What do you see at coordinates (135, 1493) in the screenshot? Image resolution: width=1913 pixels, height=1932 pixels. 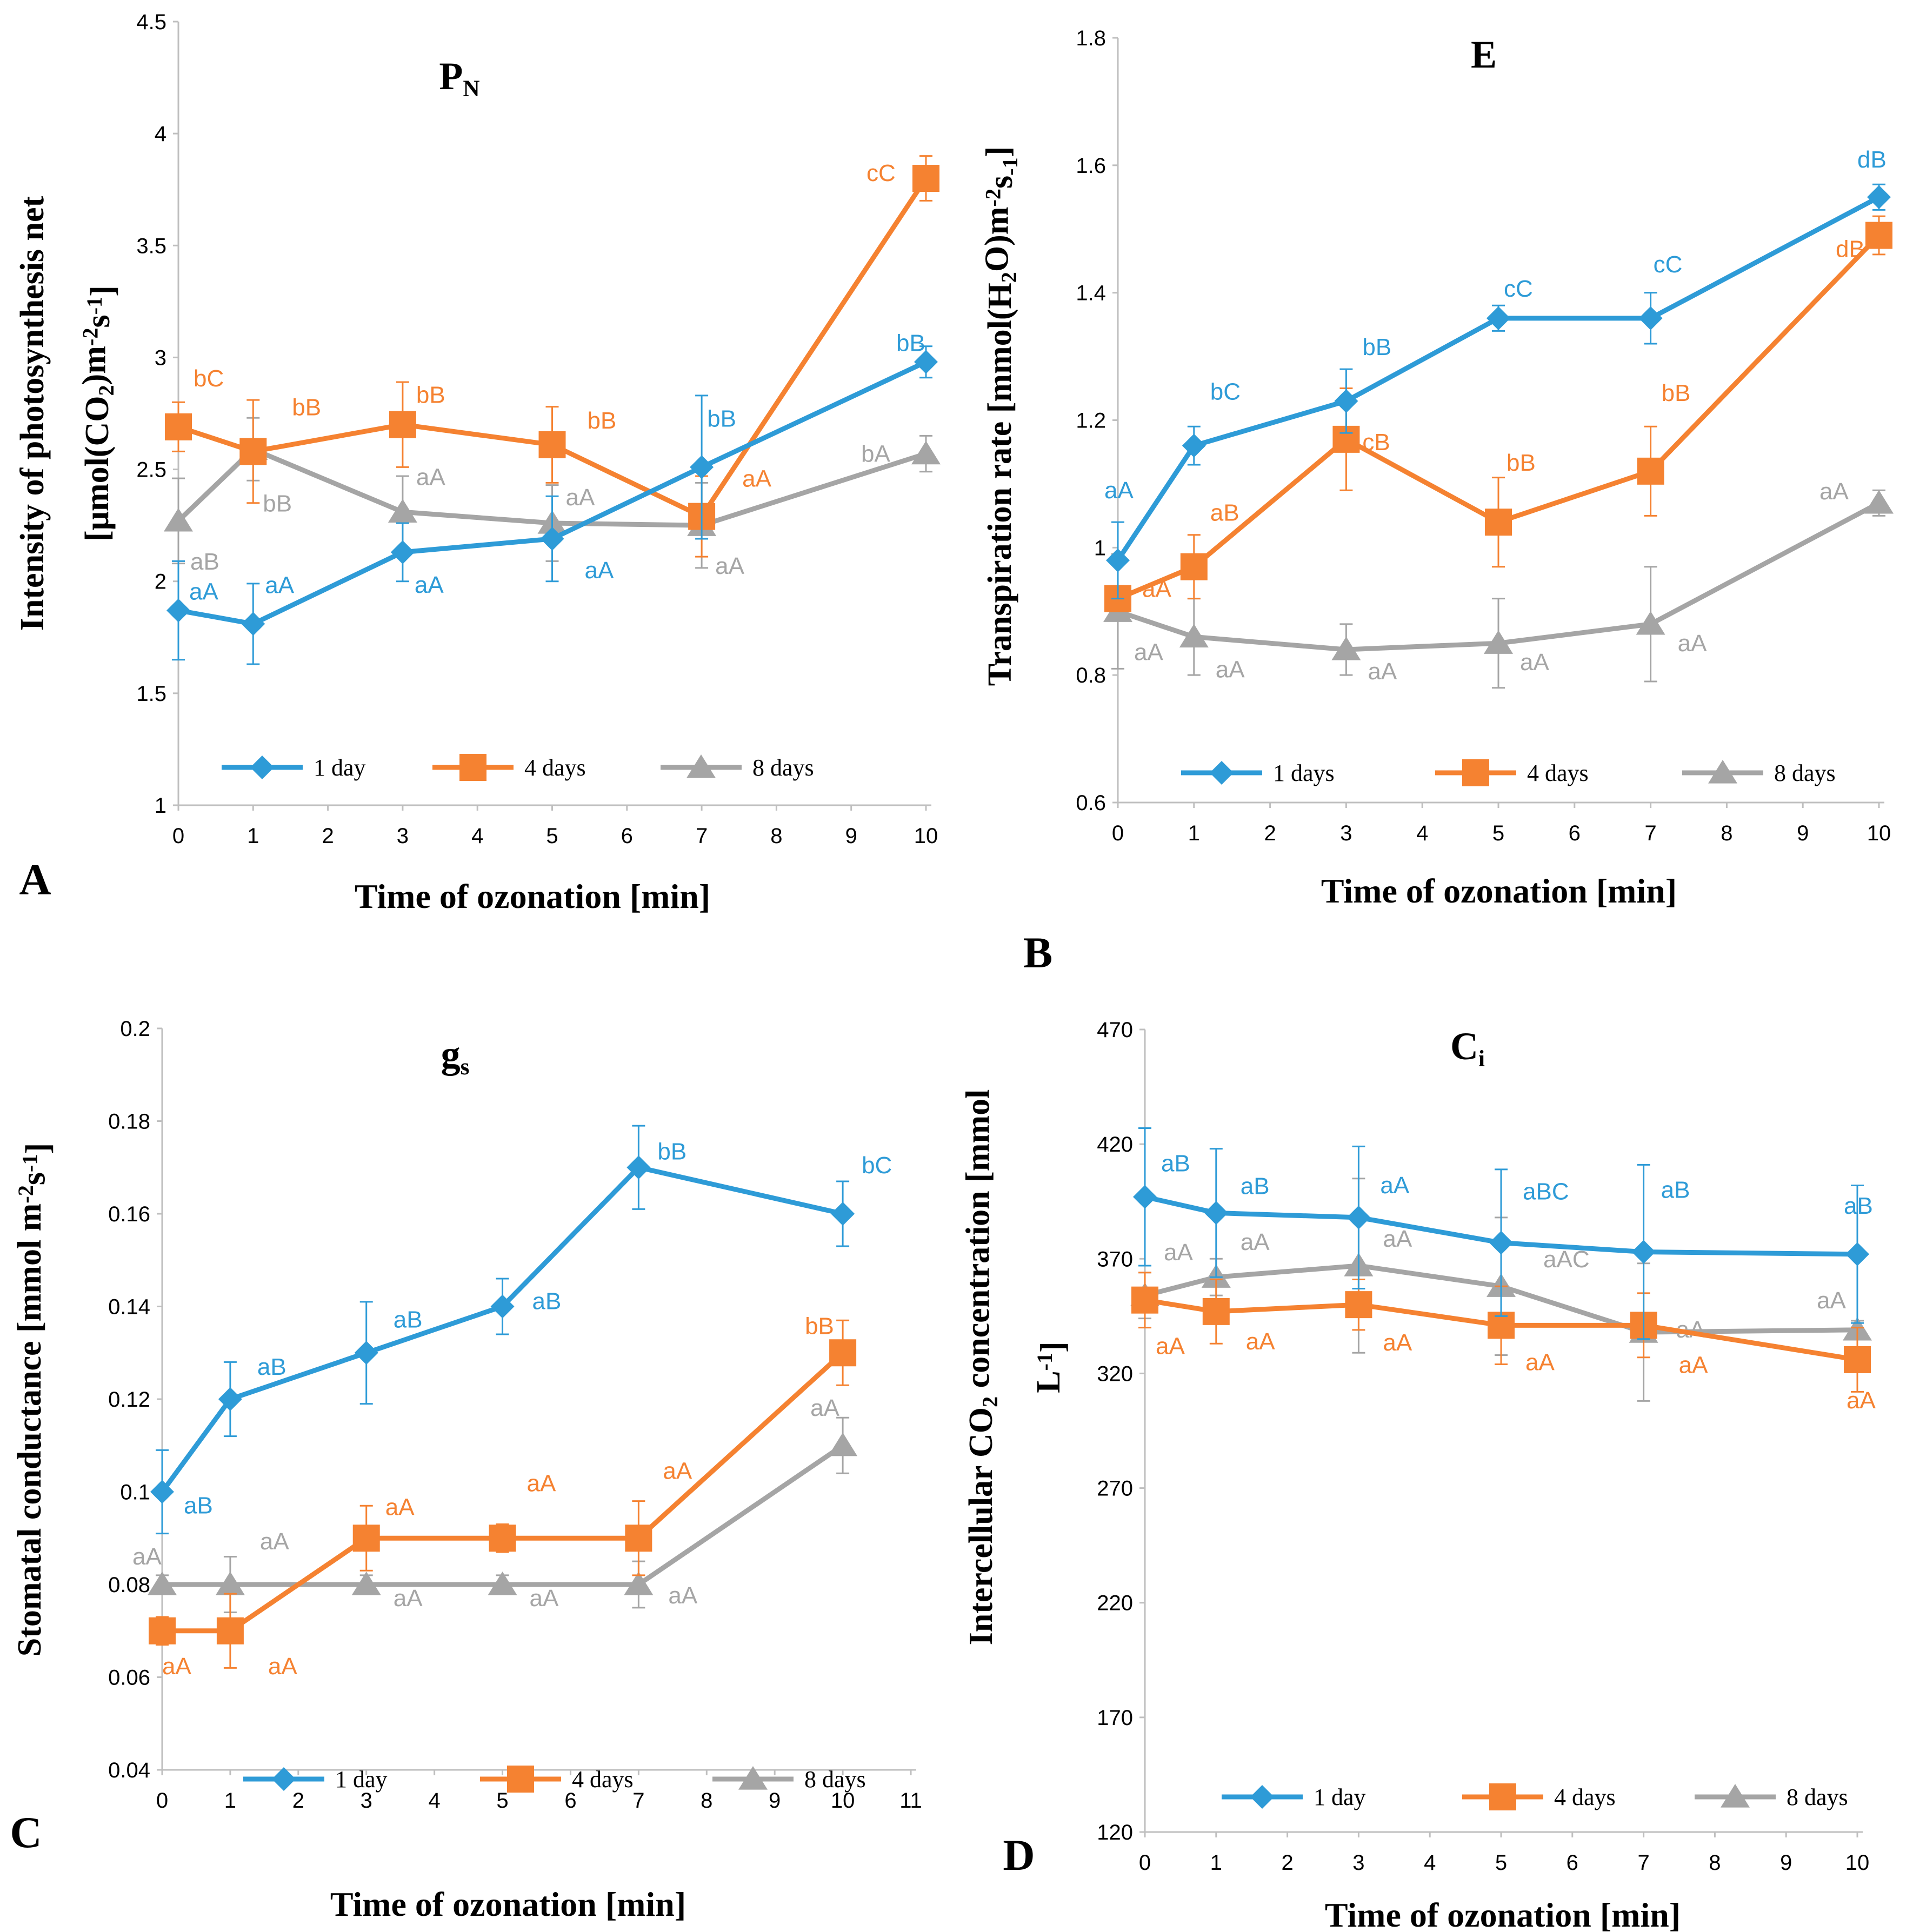 I see `y-tick-label: 0.1` at bounding box center [135, 1493].